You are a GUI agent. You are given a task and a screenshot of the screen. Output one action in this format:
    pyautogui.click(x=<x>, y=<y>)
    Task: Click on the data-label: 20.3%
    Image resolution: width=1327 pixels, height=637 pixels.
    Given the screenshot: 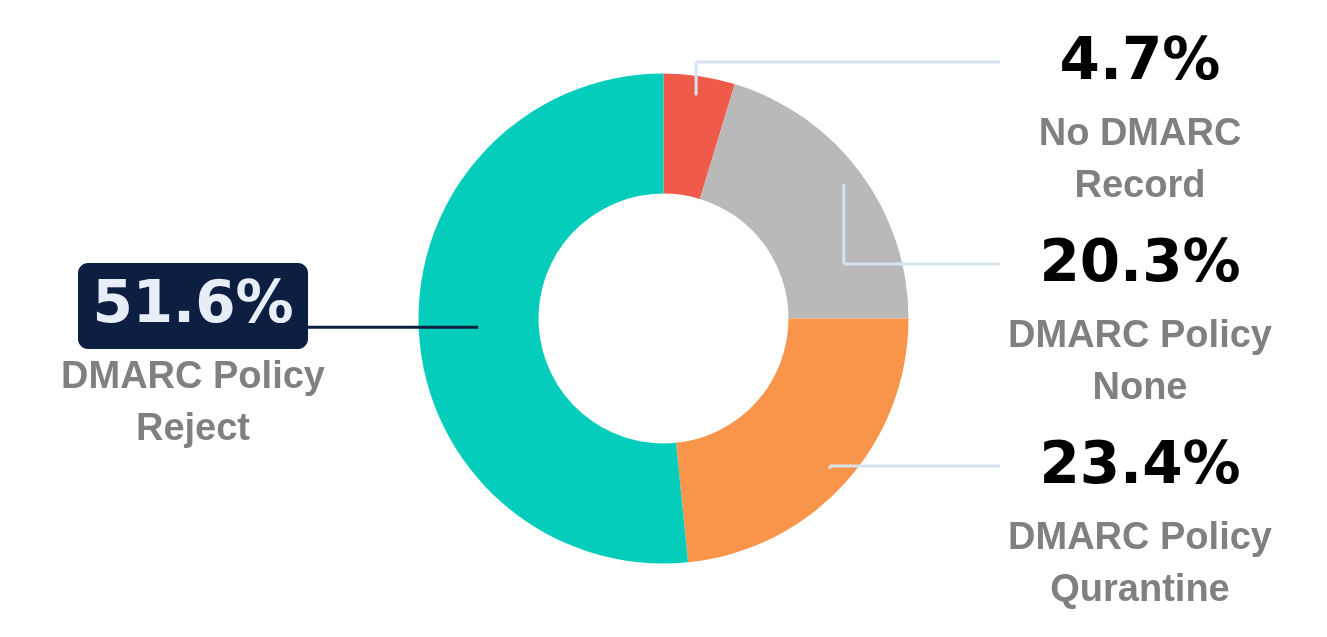 What is the action you would take?
    pyautogui.click(x=1140, y=261)
    